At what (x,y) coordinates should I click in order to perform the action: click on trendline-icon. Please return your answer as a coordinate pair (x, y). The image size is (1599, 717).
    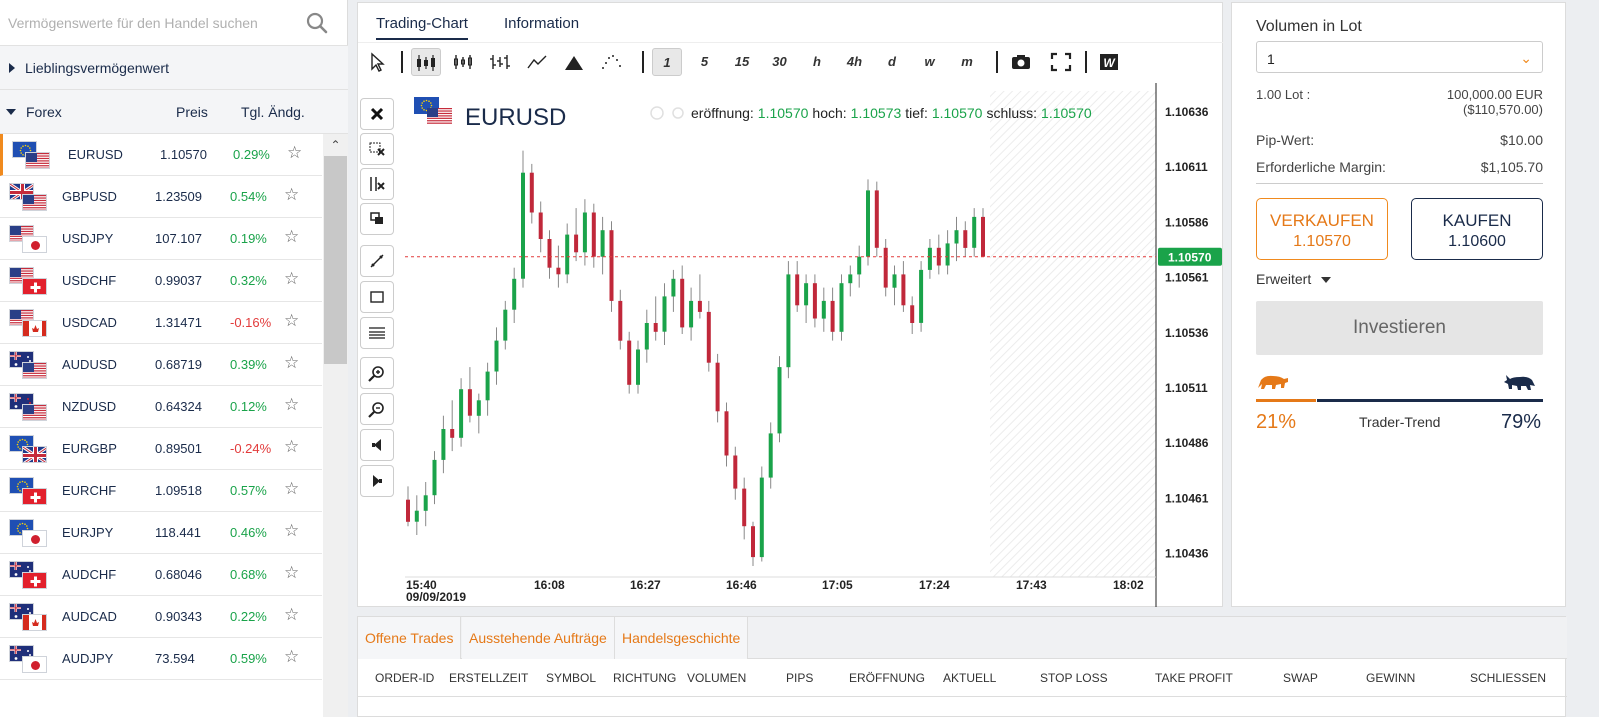
    Looking at the image, I should click on (377, 261).